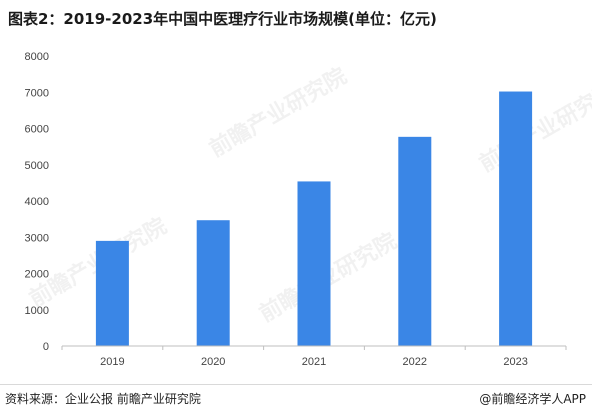  What do you see at coordinates (37, 57) in the screenshot?
I see `y-tick-label: 8000` at bounding box center [37, 57].